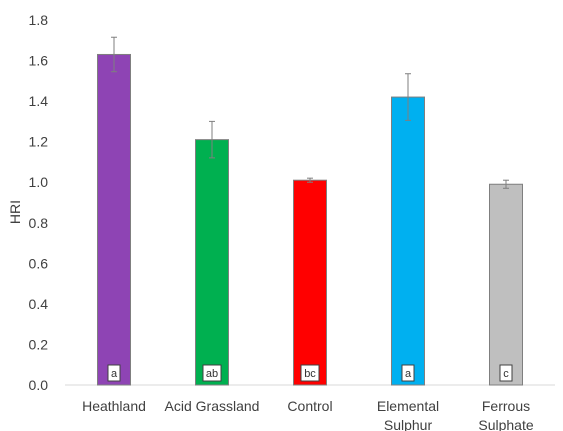 The height and width of the screenshot is (431, 563). Describe the element at coordinates (39, 61) in the screenshot. I see `y-tick-label: 1.6` at that location.